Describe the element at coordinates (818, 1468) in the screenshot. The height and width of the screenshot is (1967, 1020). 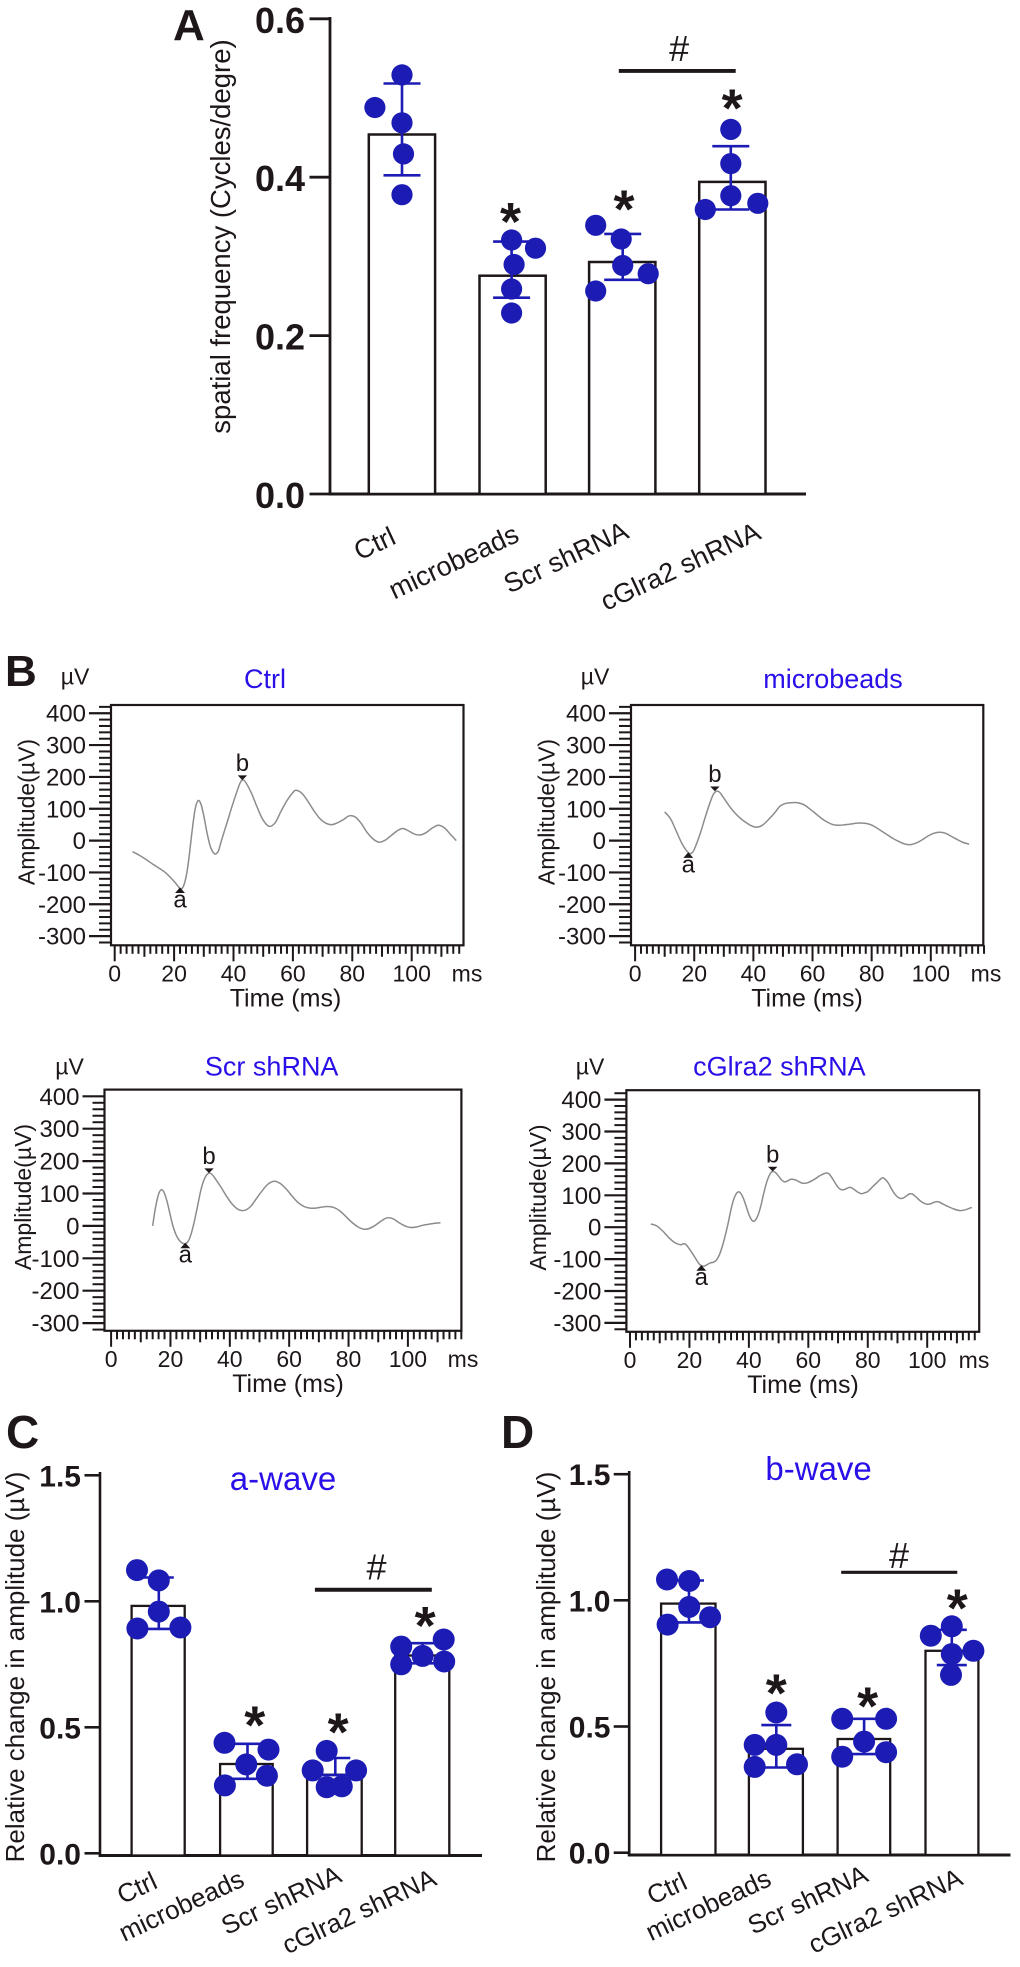
I see `svg-text: b-wave` at that location.